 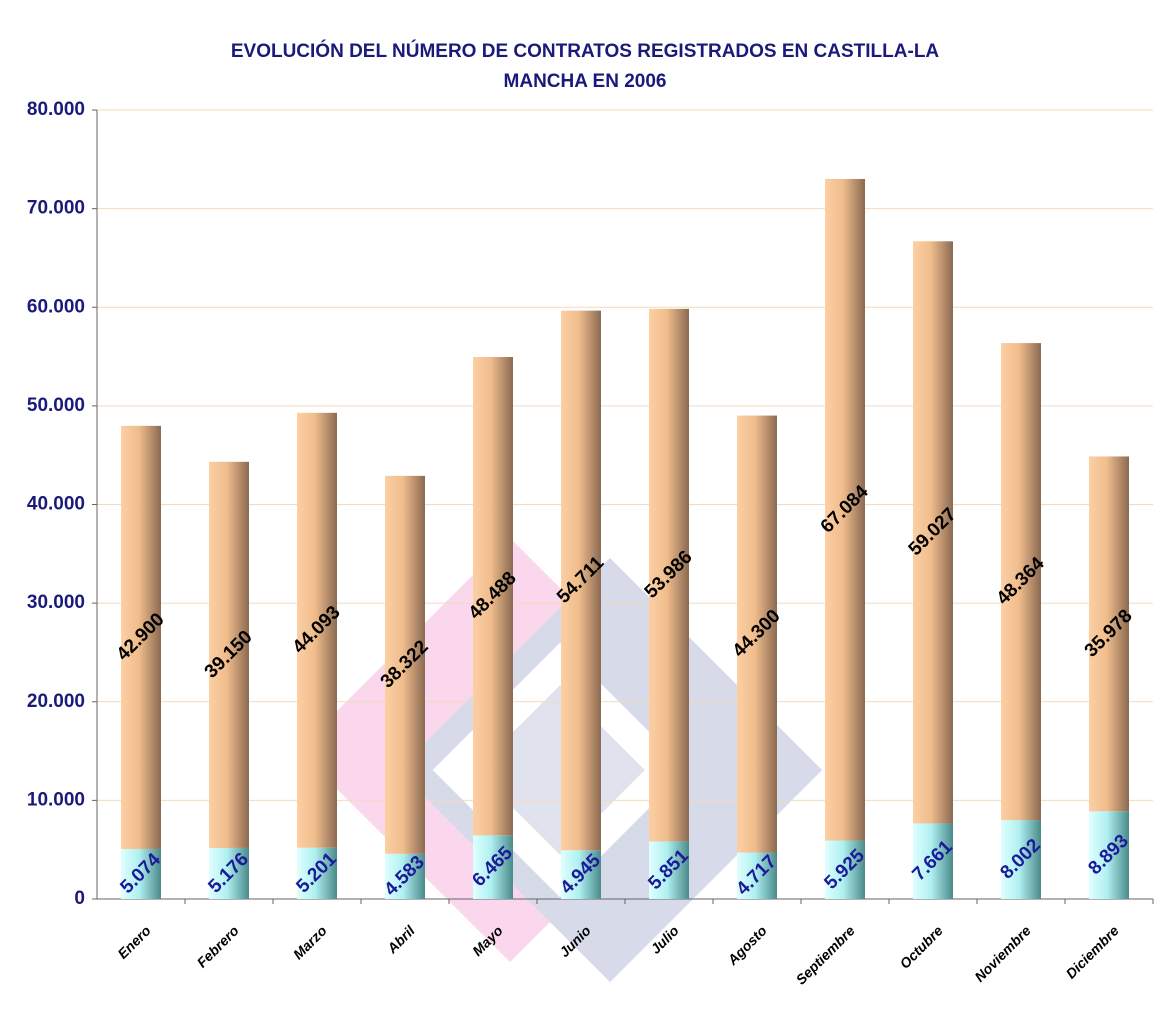 I want to click on y-tick-label: 10.000, so click(x=56, y=799).